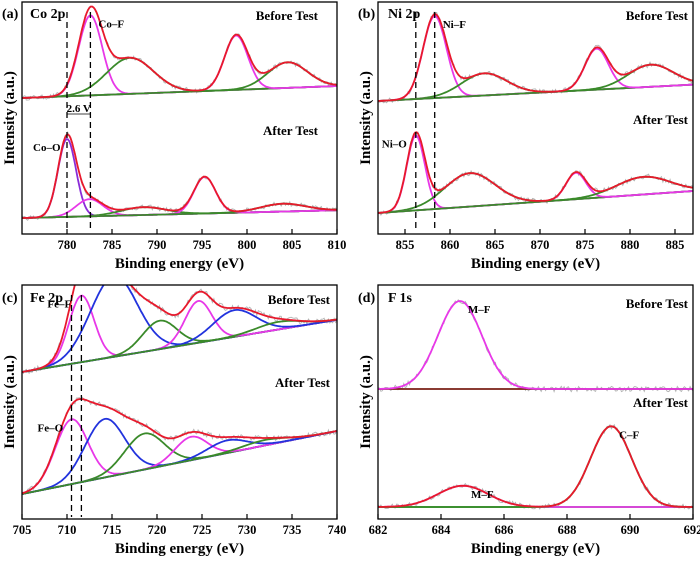 Image resolution: width=700 pixels, height=565 pixels. What do you see at coordinates (366, 298) in the screenshot?
I see `panel-letter: (d)` at bounding box center [366, 298].